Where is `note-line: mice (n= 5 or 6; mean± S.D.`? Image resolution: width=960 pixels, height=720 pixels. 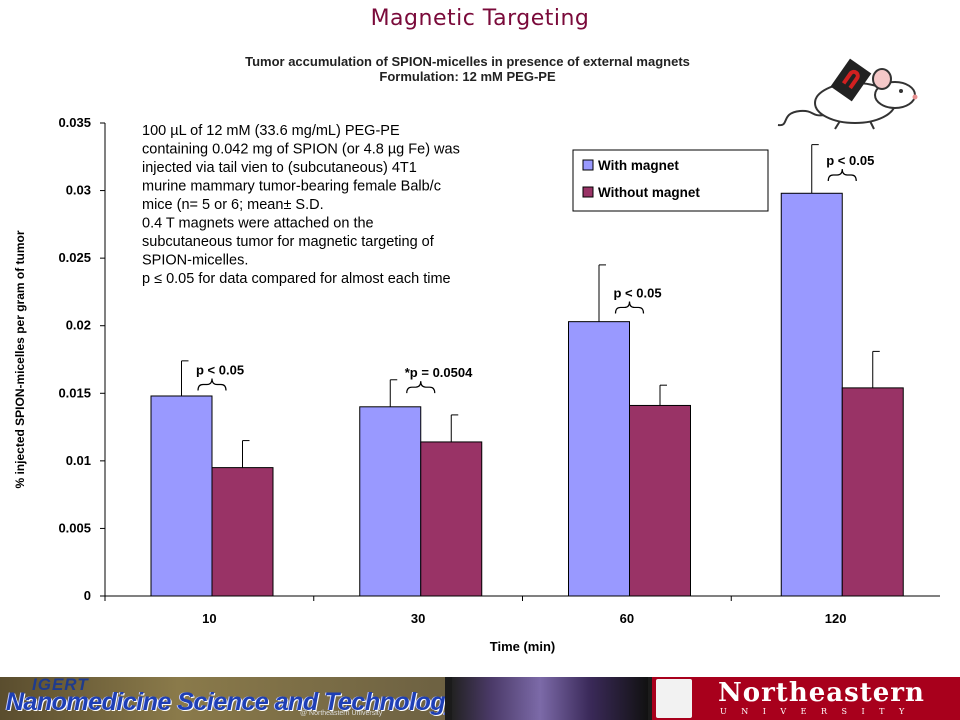 note-line: mice (n= 5 or 6; mean± S.D. is located at coordinates (233, 205).